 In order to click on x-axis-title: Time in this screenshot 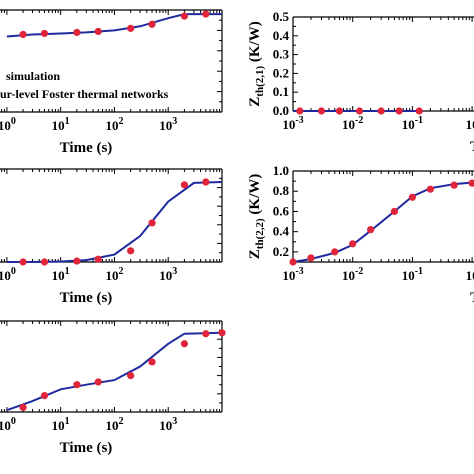, I will do `click(472, 298)`.